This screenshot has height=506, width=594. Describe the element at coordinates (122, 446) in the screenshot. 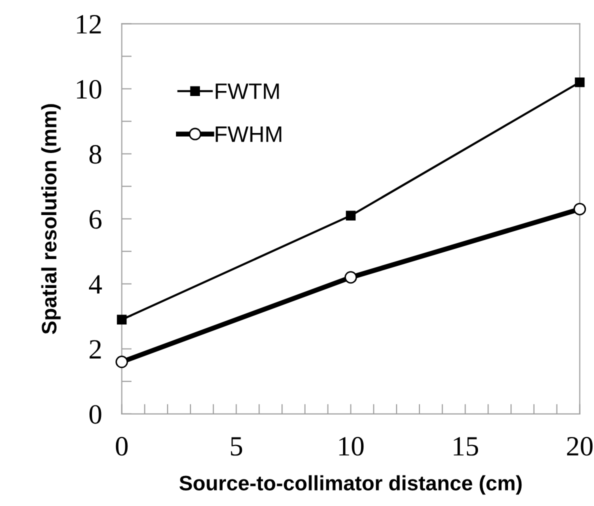

I see `x-tick-label: 0` at that location.